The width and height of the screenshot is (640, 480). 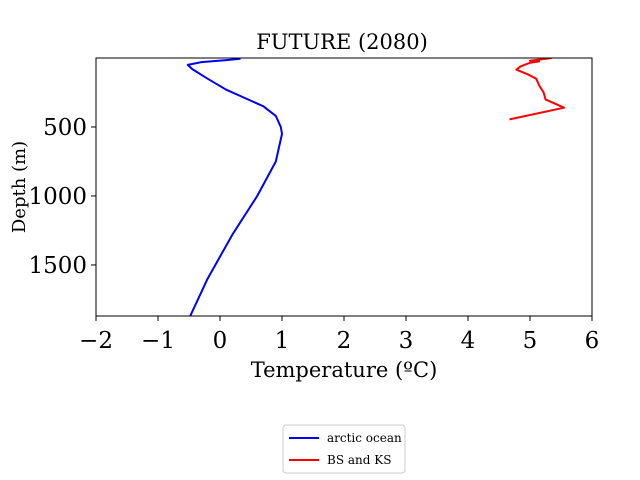 What do you see at coordinates (530, 341) in the screenshot?
I see `x-tick-label-7: 5` at bounding box center [530, 341].